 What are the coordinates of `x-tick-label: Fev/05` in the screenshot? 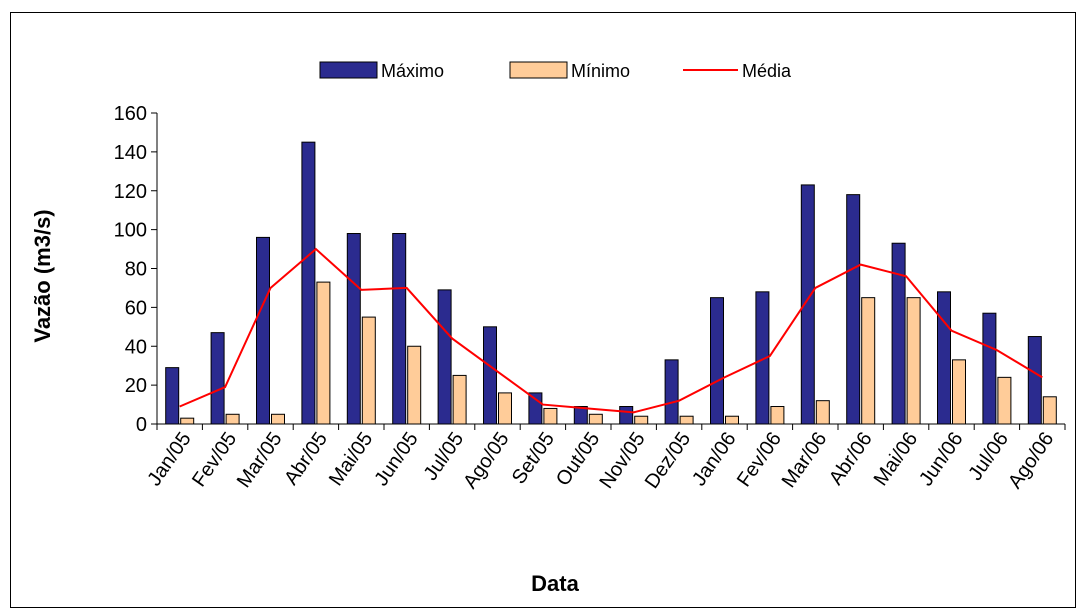 It's located at (214, 459).